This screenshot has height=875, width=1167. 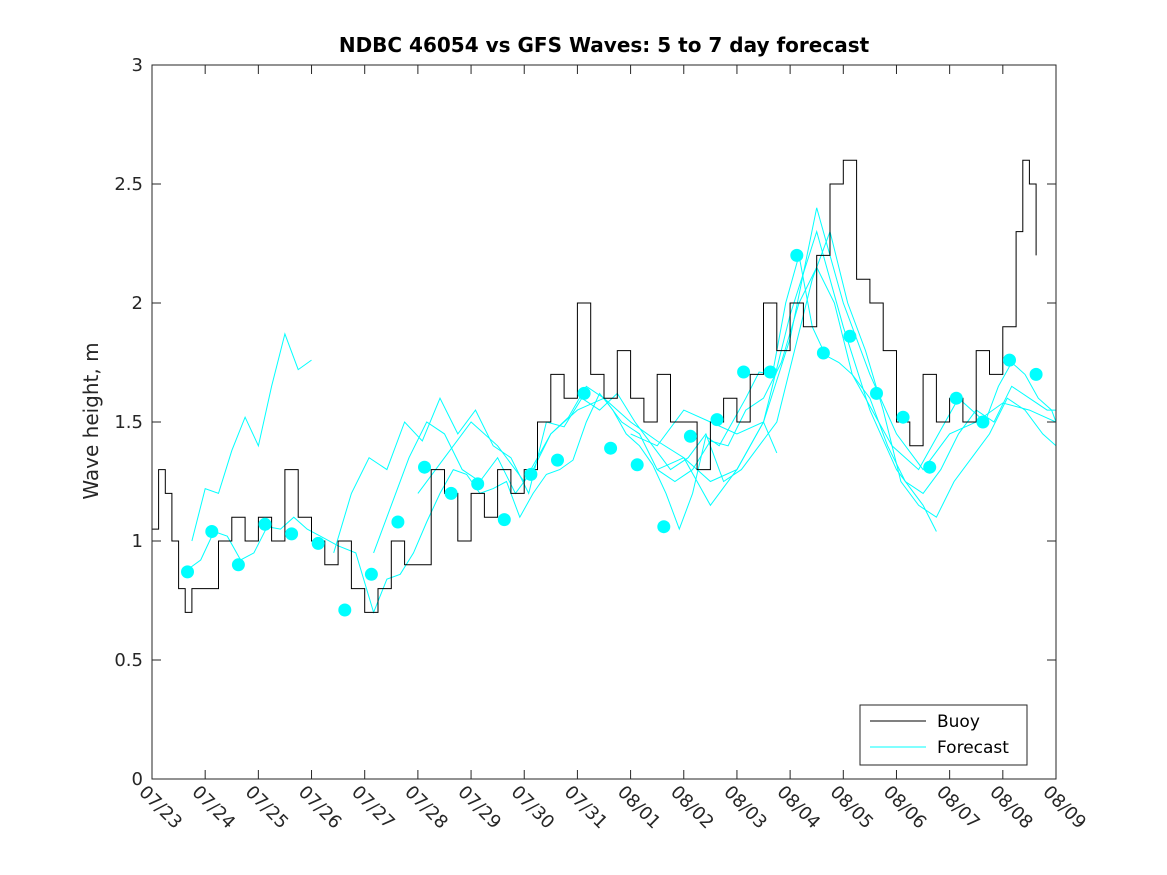 What do you see at coordinates (137, 303) in the screenshot?
I see `y-tick-label: 2` at bounding box center [137, 303].